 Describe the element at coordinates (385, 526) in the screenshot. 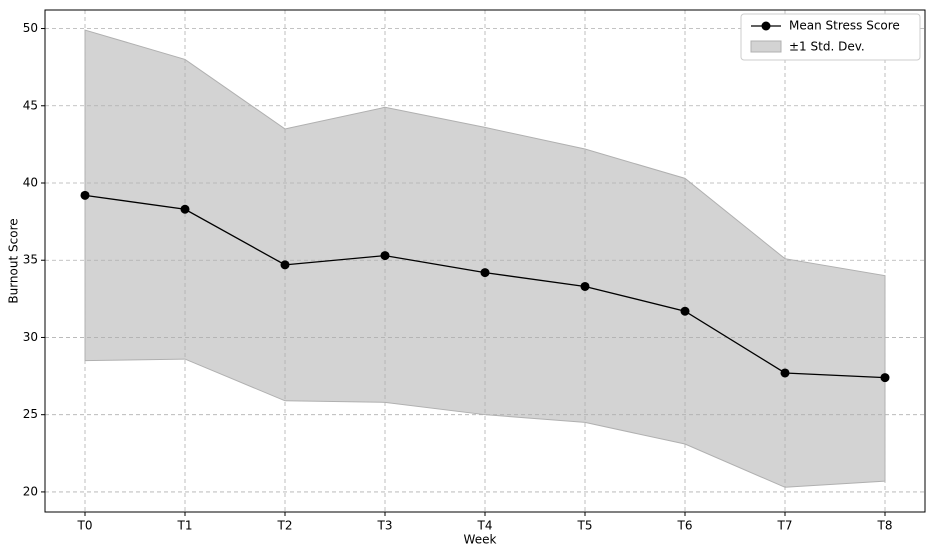

I see `x-tick-label: T3` at that location.